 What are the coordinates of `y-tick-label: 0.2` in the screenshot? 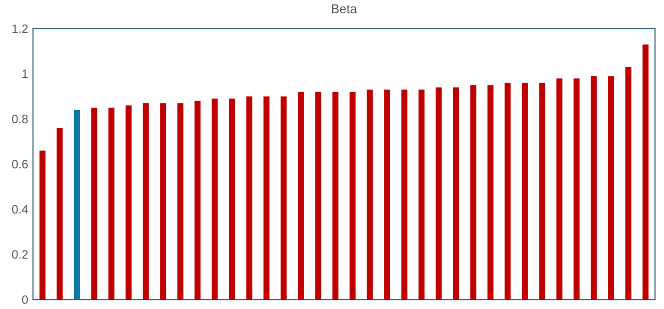 It's located at (20, 254).